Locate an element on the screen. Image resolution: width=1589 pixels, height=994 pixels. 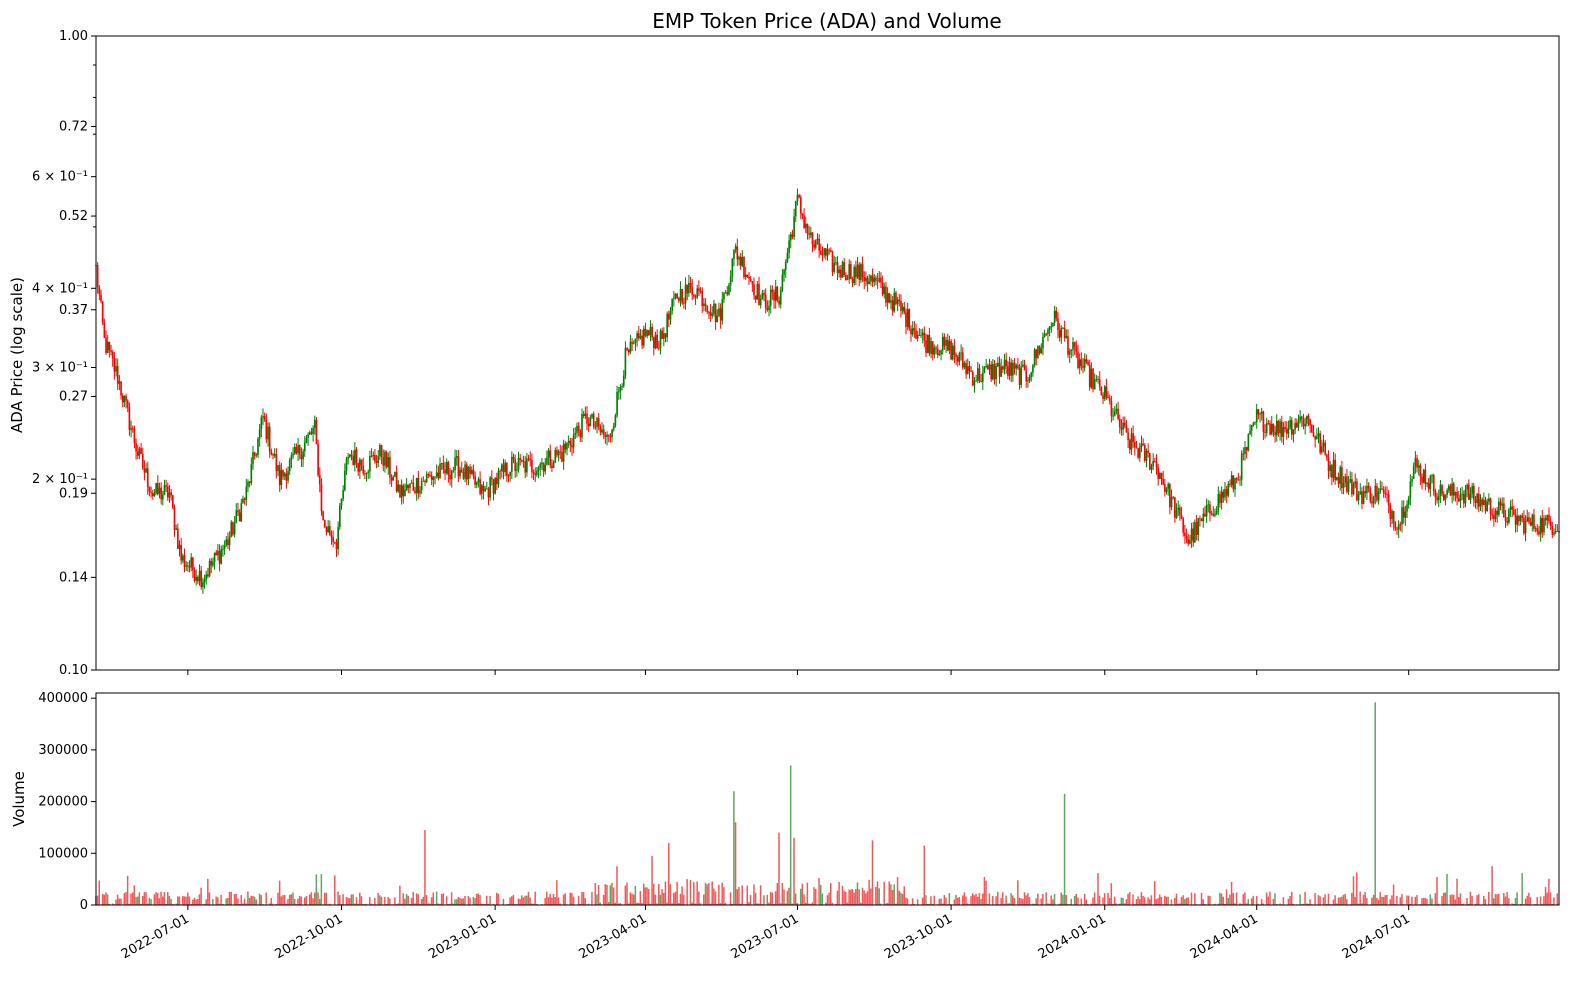
price-tick-label: 0.52 is located at coordinates (73, 216).